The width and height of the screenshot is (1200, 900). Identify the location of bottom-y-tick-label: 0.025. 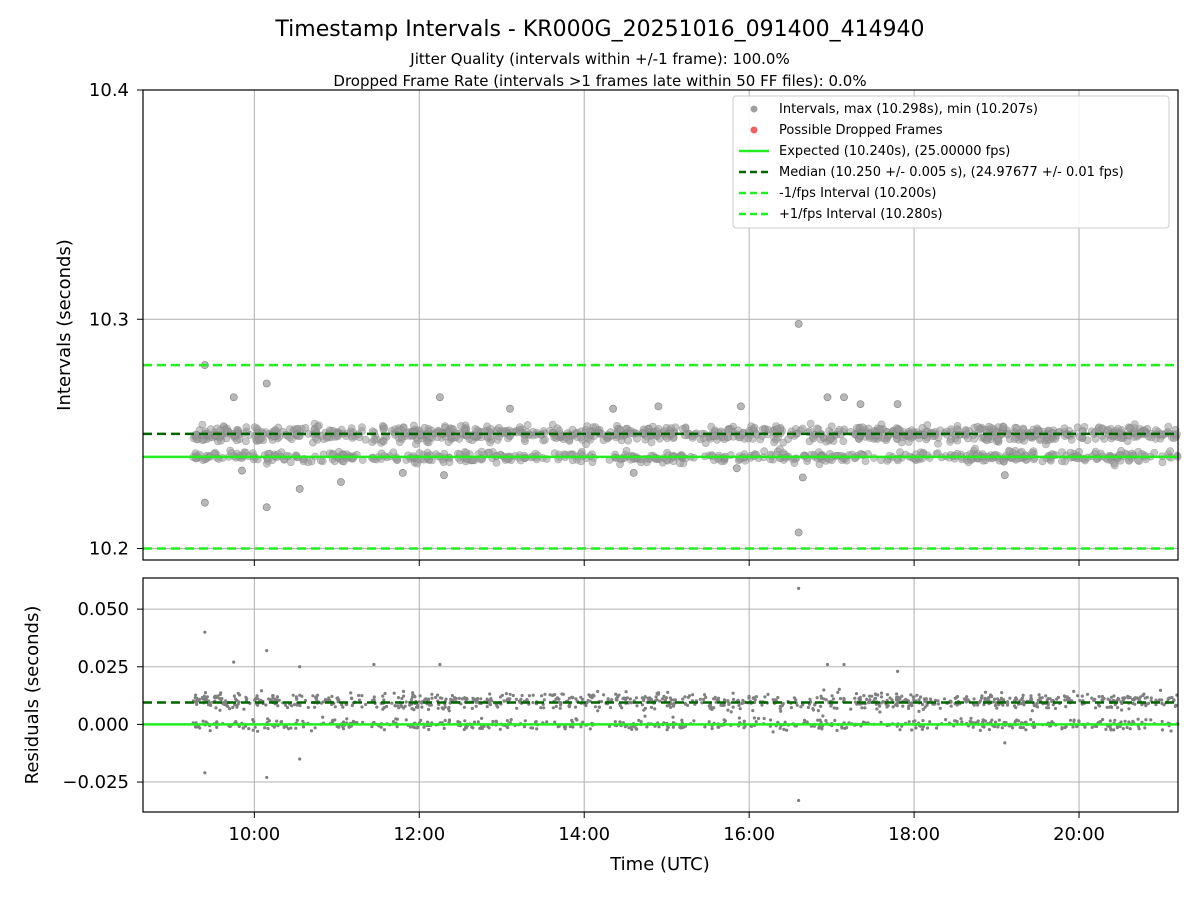
(103, 667).